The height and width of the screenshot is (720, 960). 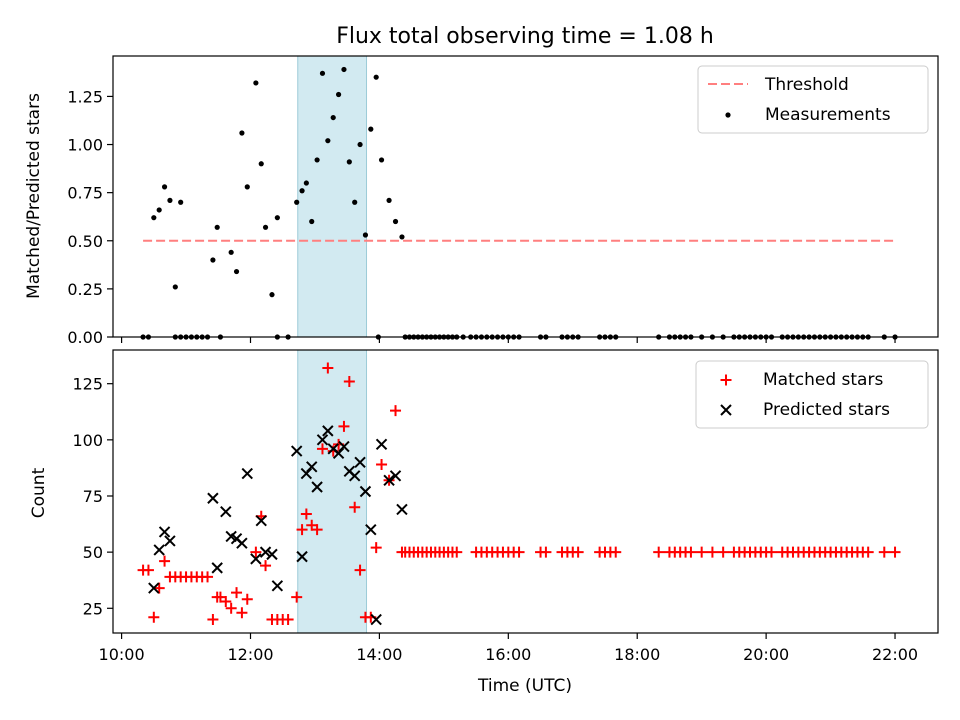 I want to click on observing-window-span, so click(x=332, y=196).